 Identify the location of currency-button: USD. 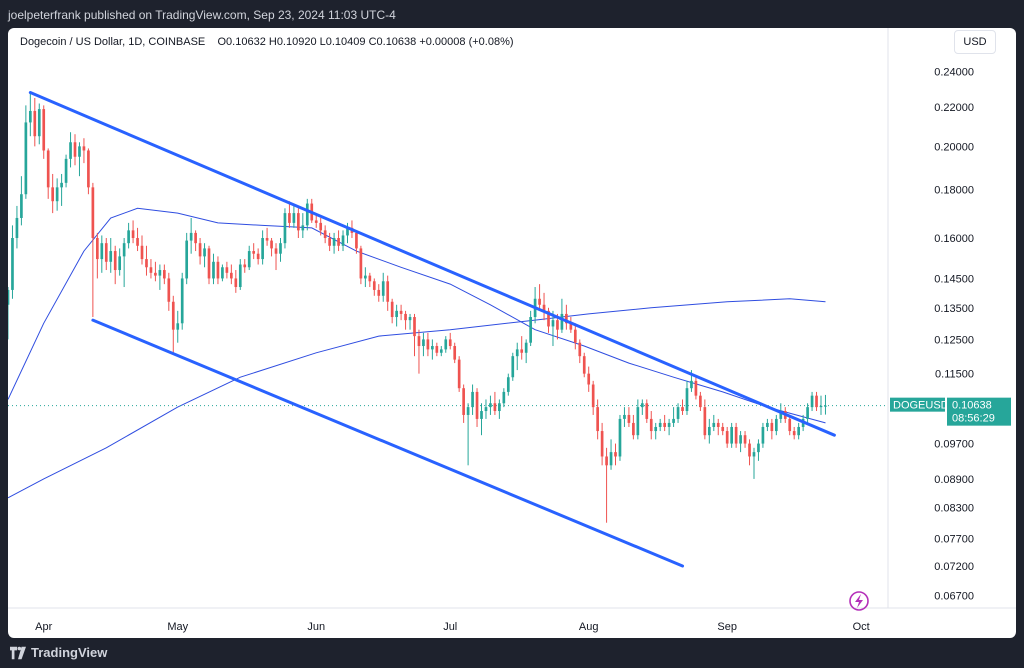
(975, 42).